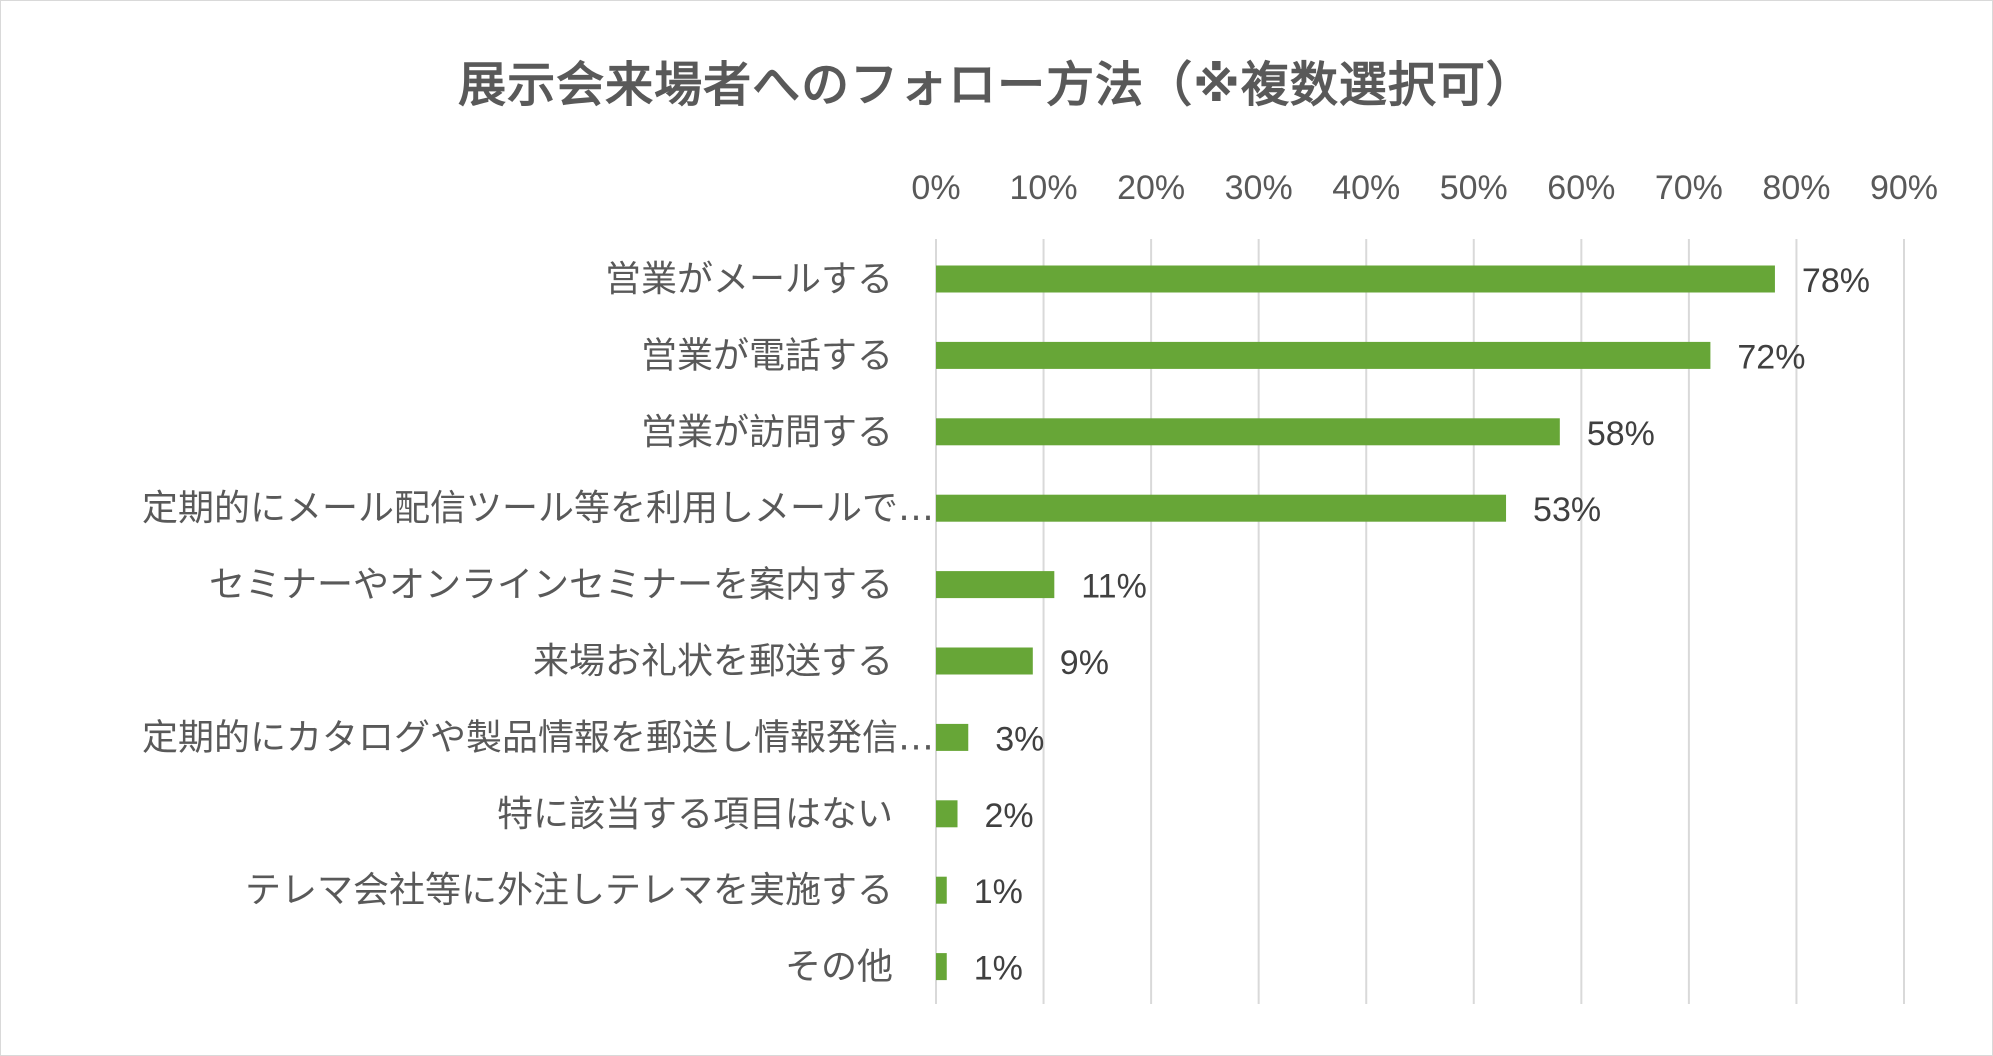 The height and width of the screenshot is (1056, 1993). Describe the element at coordinates (749, 279) in the screenshot. I see `category-label: 営業がメールする` at that location.